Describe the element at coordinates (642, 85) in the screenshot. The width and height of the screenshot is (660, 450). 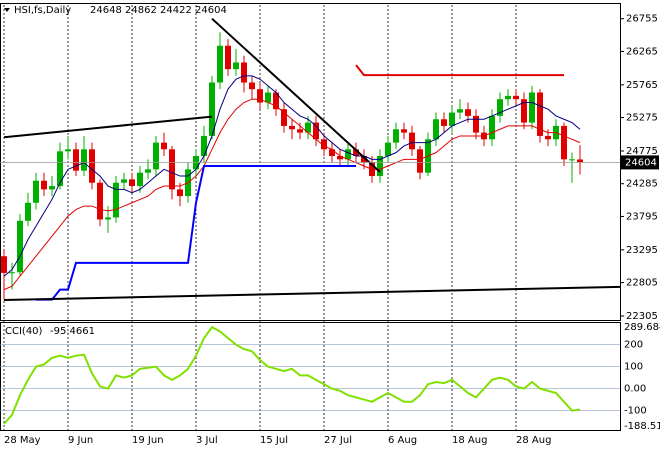
I see `y-tick-label: 25765` at that location.